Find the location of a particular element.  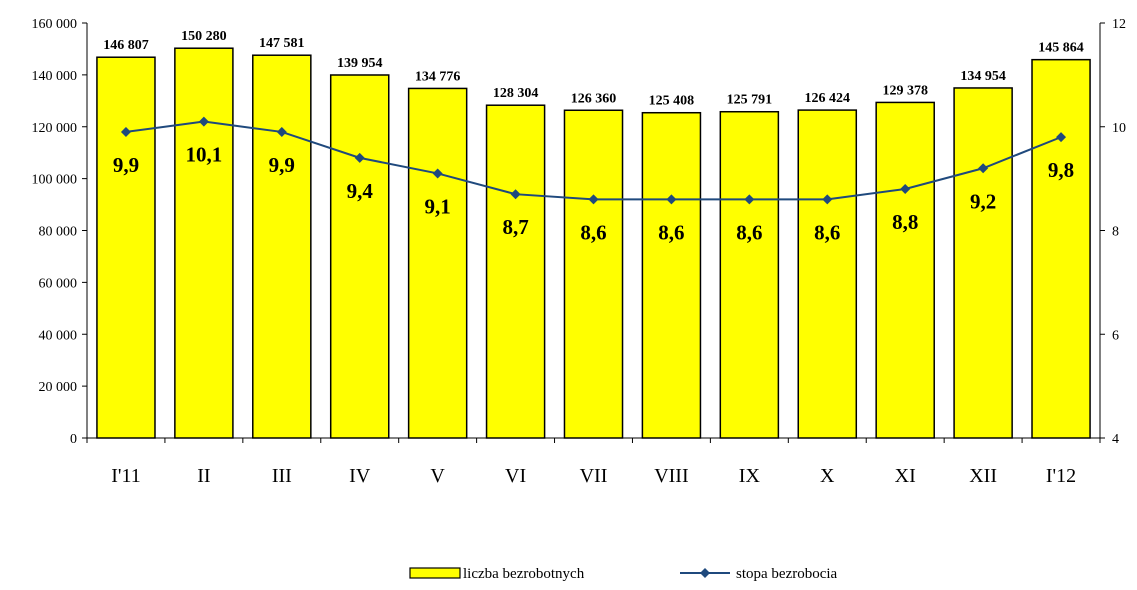

y-left-tick-label: 140 000 is located at coordinates (55, 76).